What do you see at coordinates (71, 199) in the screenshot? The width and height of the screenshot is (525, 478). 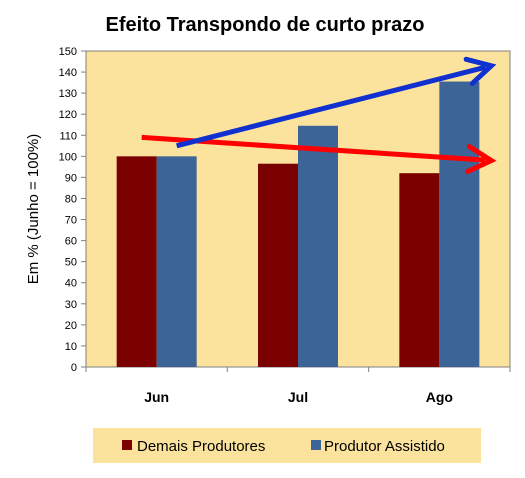 I see `y-tick-label: 80` at bounding box center [71, 199].